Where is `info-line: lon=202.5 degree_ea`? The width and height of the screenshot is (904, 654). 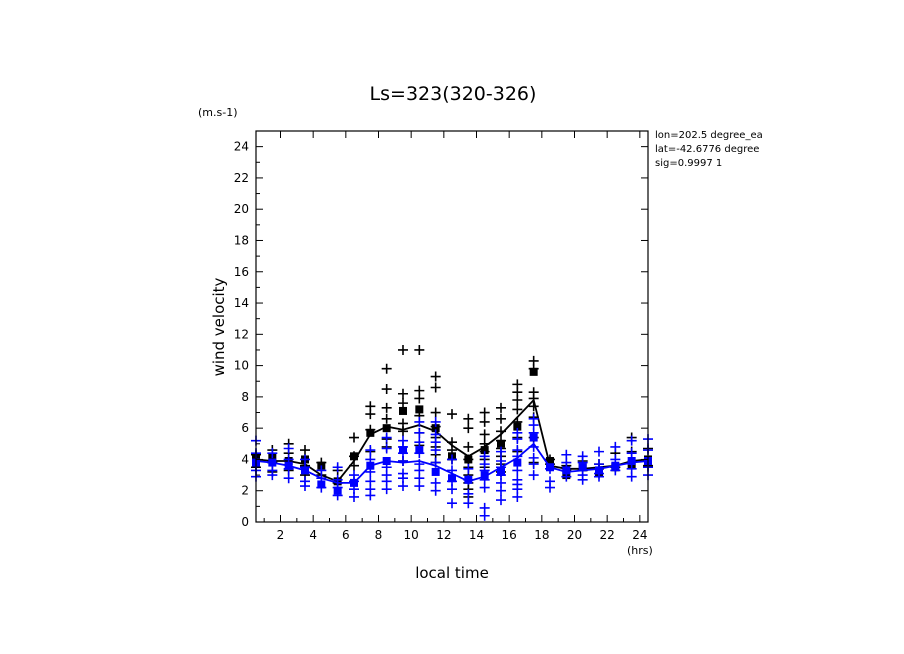 info-line: lon=202.5 degree_ea is located at coordinates (709, 135).